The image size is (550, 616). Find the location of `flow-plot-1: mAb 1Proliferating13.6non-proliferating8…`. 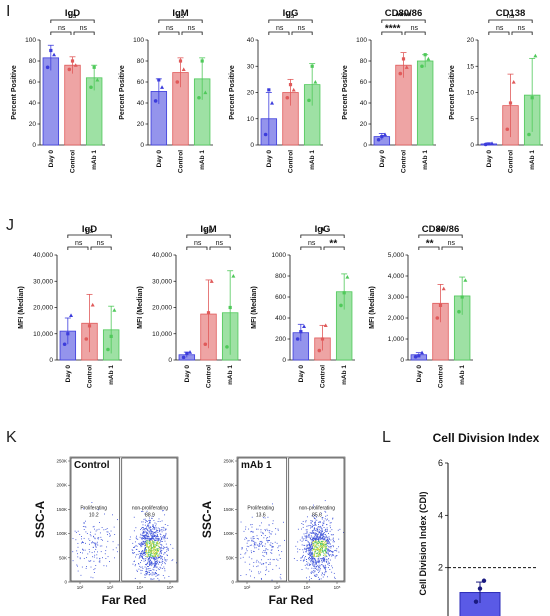

flow-plot-1: mAb 1Proliferating13.6non-proliferating8… is located at coordinates (273, 531).